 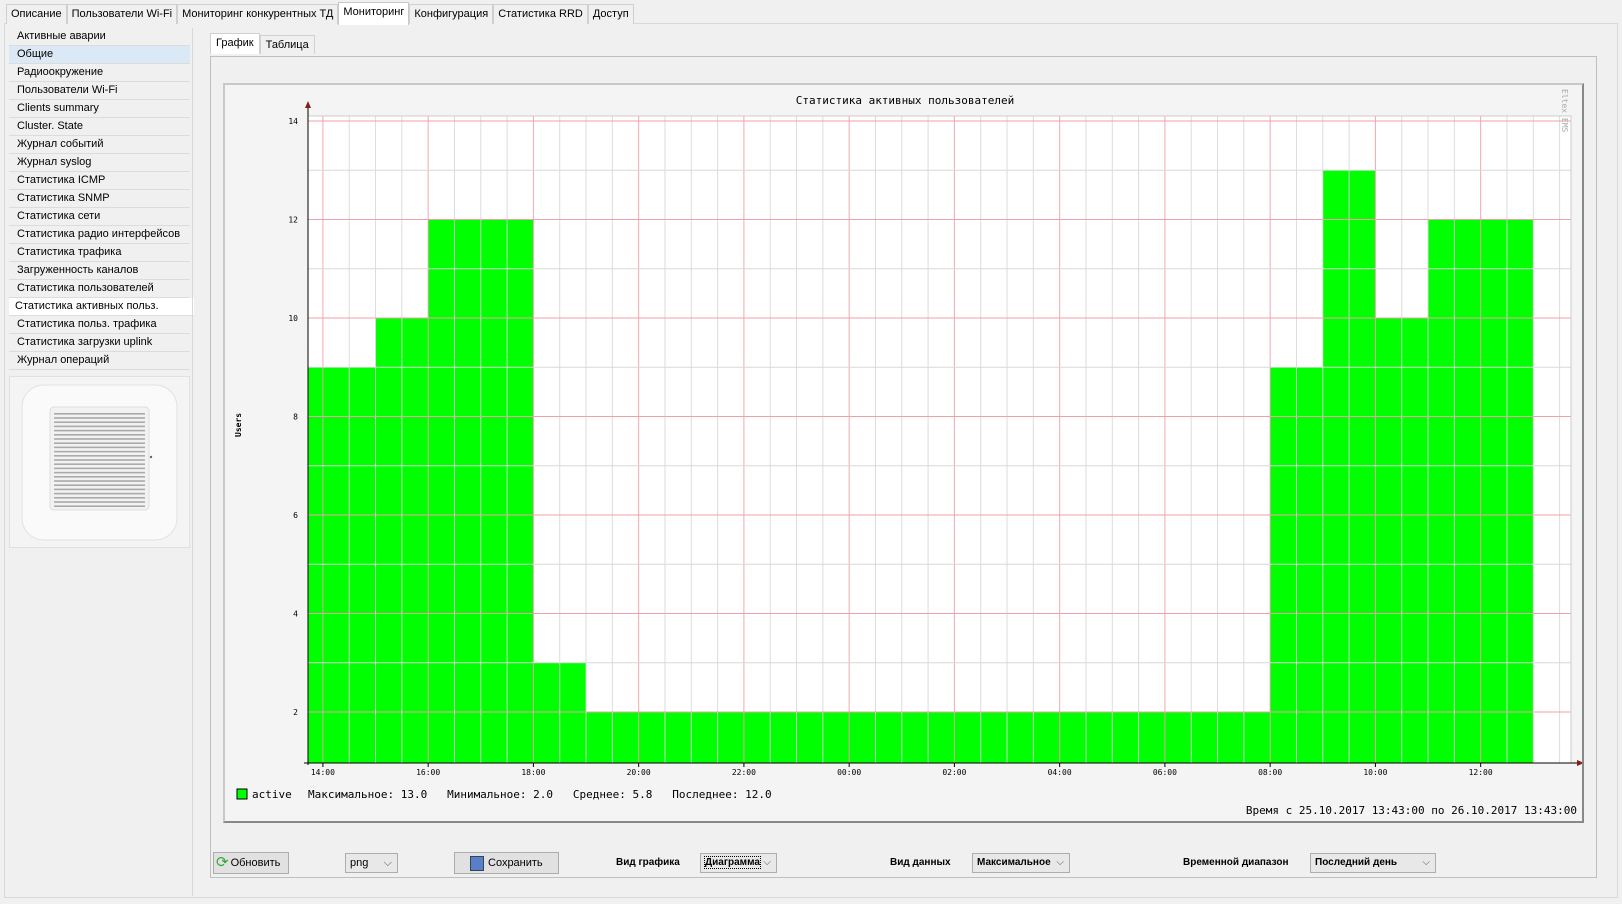 What do you see at coordinates (295, 614) in the screenshot?
I see `y-tick-label: 4` at bounding box center [295, 614].